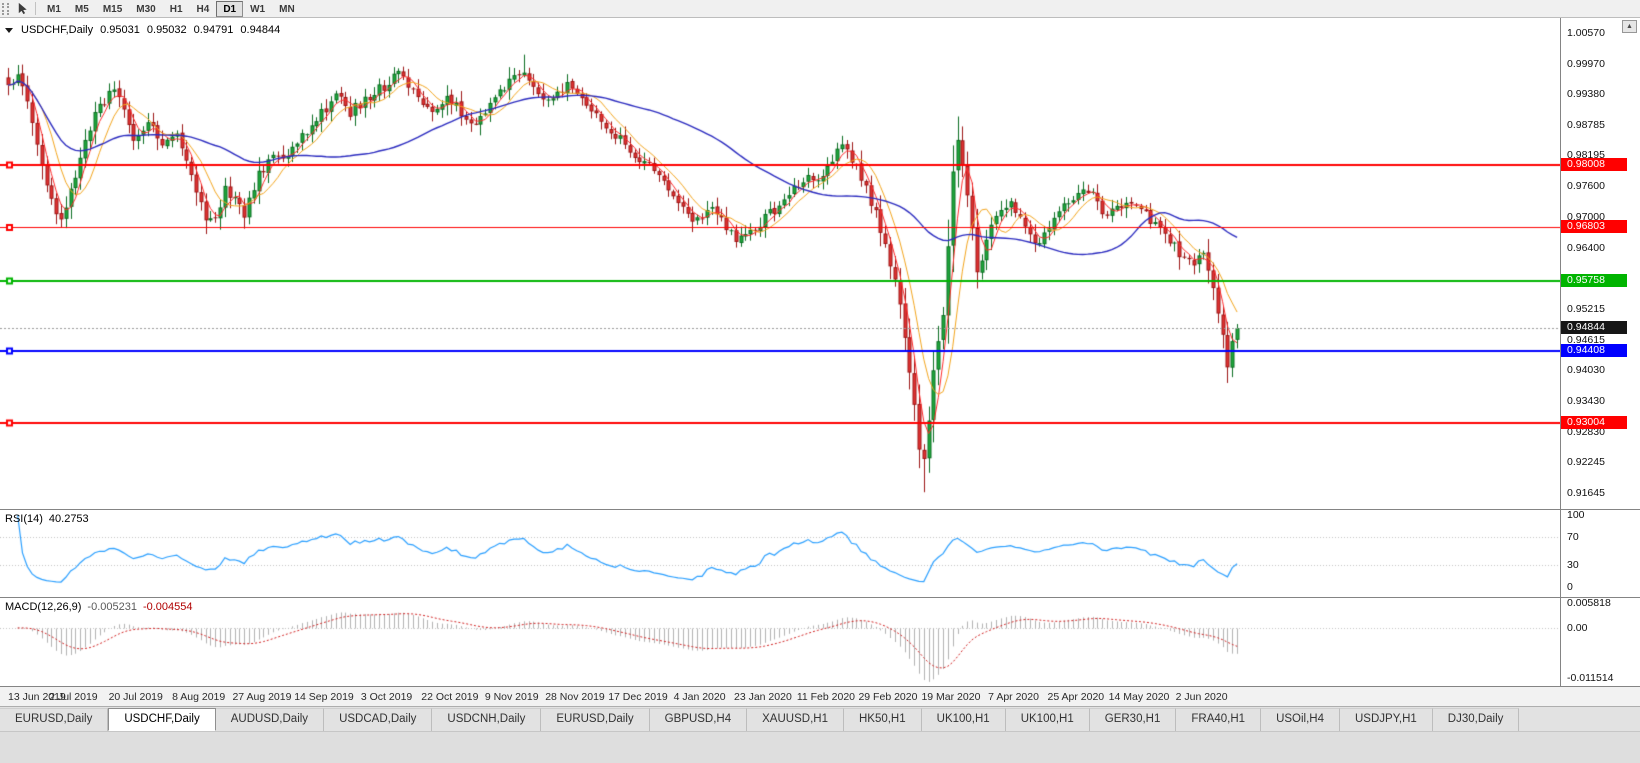 Image resolution: width=1640 pixels, height=763 pixels. Describe the element at coordinates (213, 30) in the screenshot. I see `ohlc-low: 0.94791` at that location.